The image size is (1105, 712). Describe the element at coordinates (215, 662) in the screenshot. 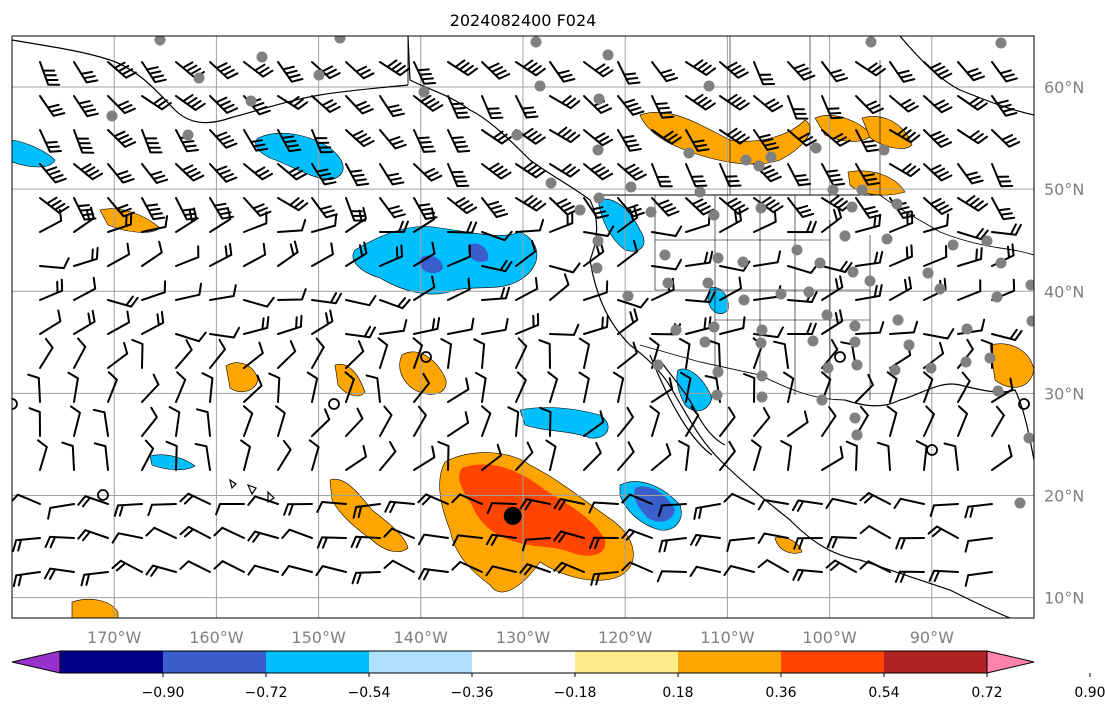

I see `colorbar-segment` at that location.